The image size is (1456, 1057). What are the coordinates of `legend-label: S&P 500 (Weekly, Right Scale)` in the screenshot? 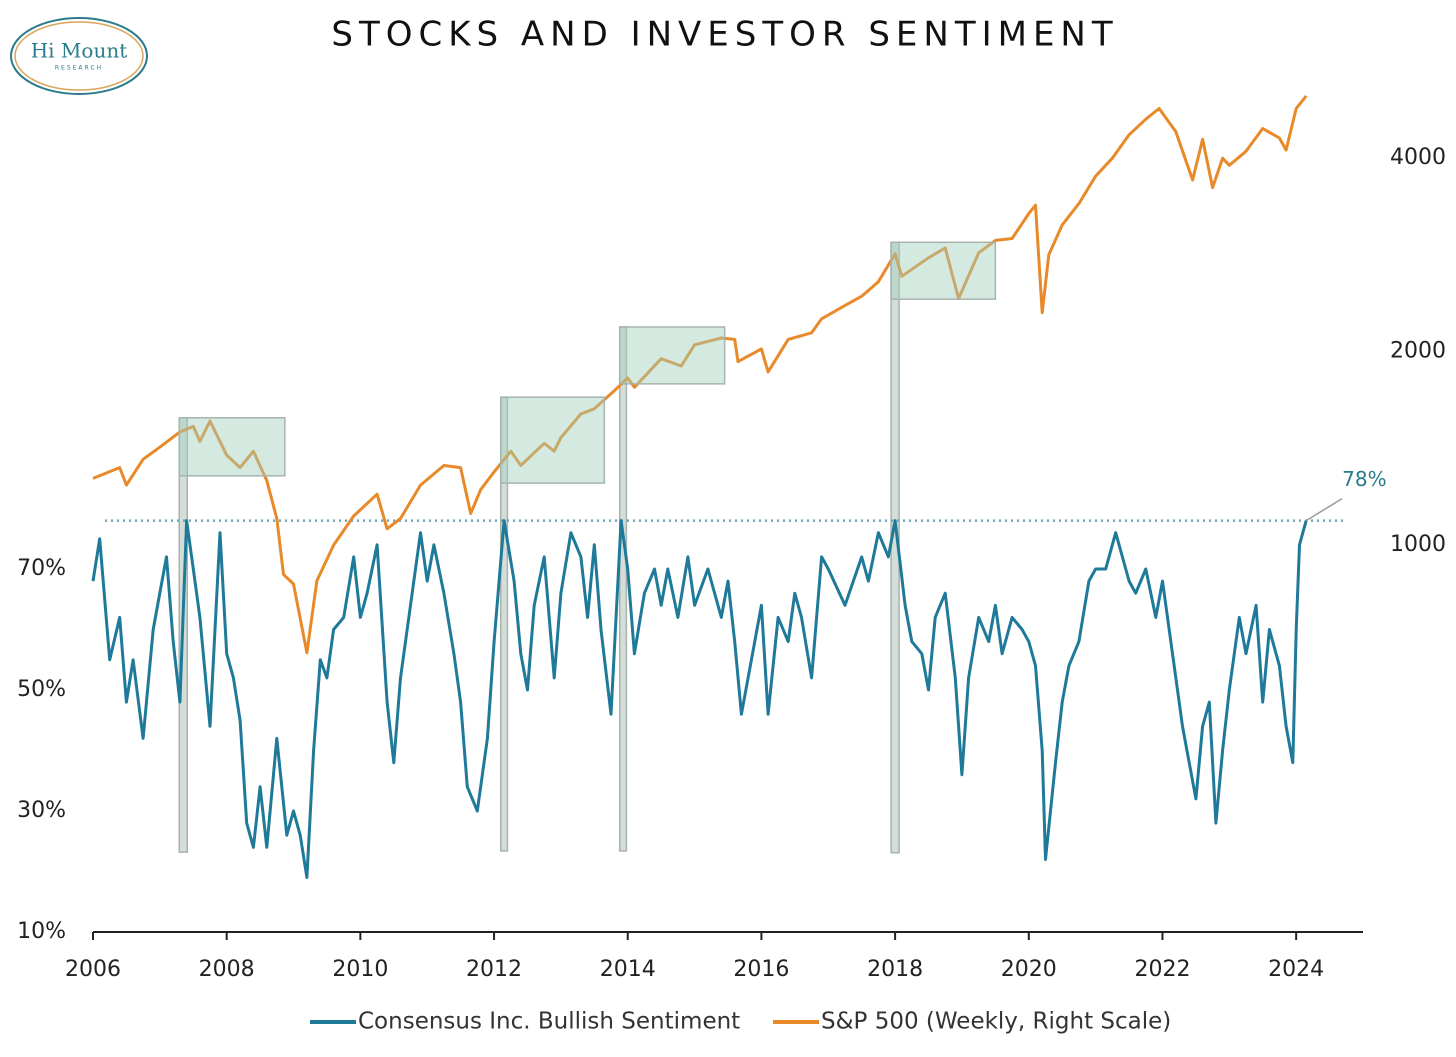 It's located at (996, 1022).